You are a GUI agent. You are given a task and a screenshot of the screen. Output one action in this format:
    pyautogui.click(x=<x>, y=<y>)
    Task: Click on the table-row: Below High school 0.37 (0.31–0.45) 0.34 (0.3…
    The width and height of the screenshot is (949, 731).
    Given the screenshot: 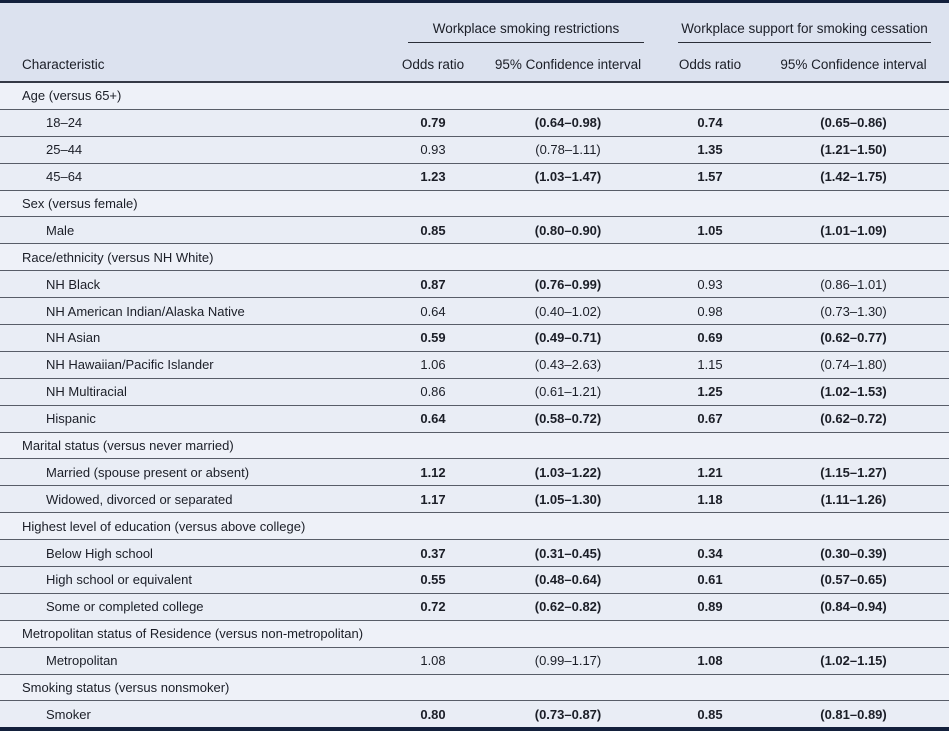 What is the action you would take?
    pyautogui.click(x=474, y=553)
    